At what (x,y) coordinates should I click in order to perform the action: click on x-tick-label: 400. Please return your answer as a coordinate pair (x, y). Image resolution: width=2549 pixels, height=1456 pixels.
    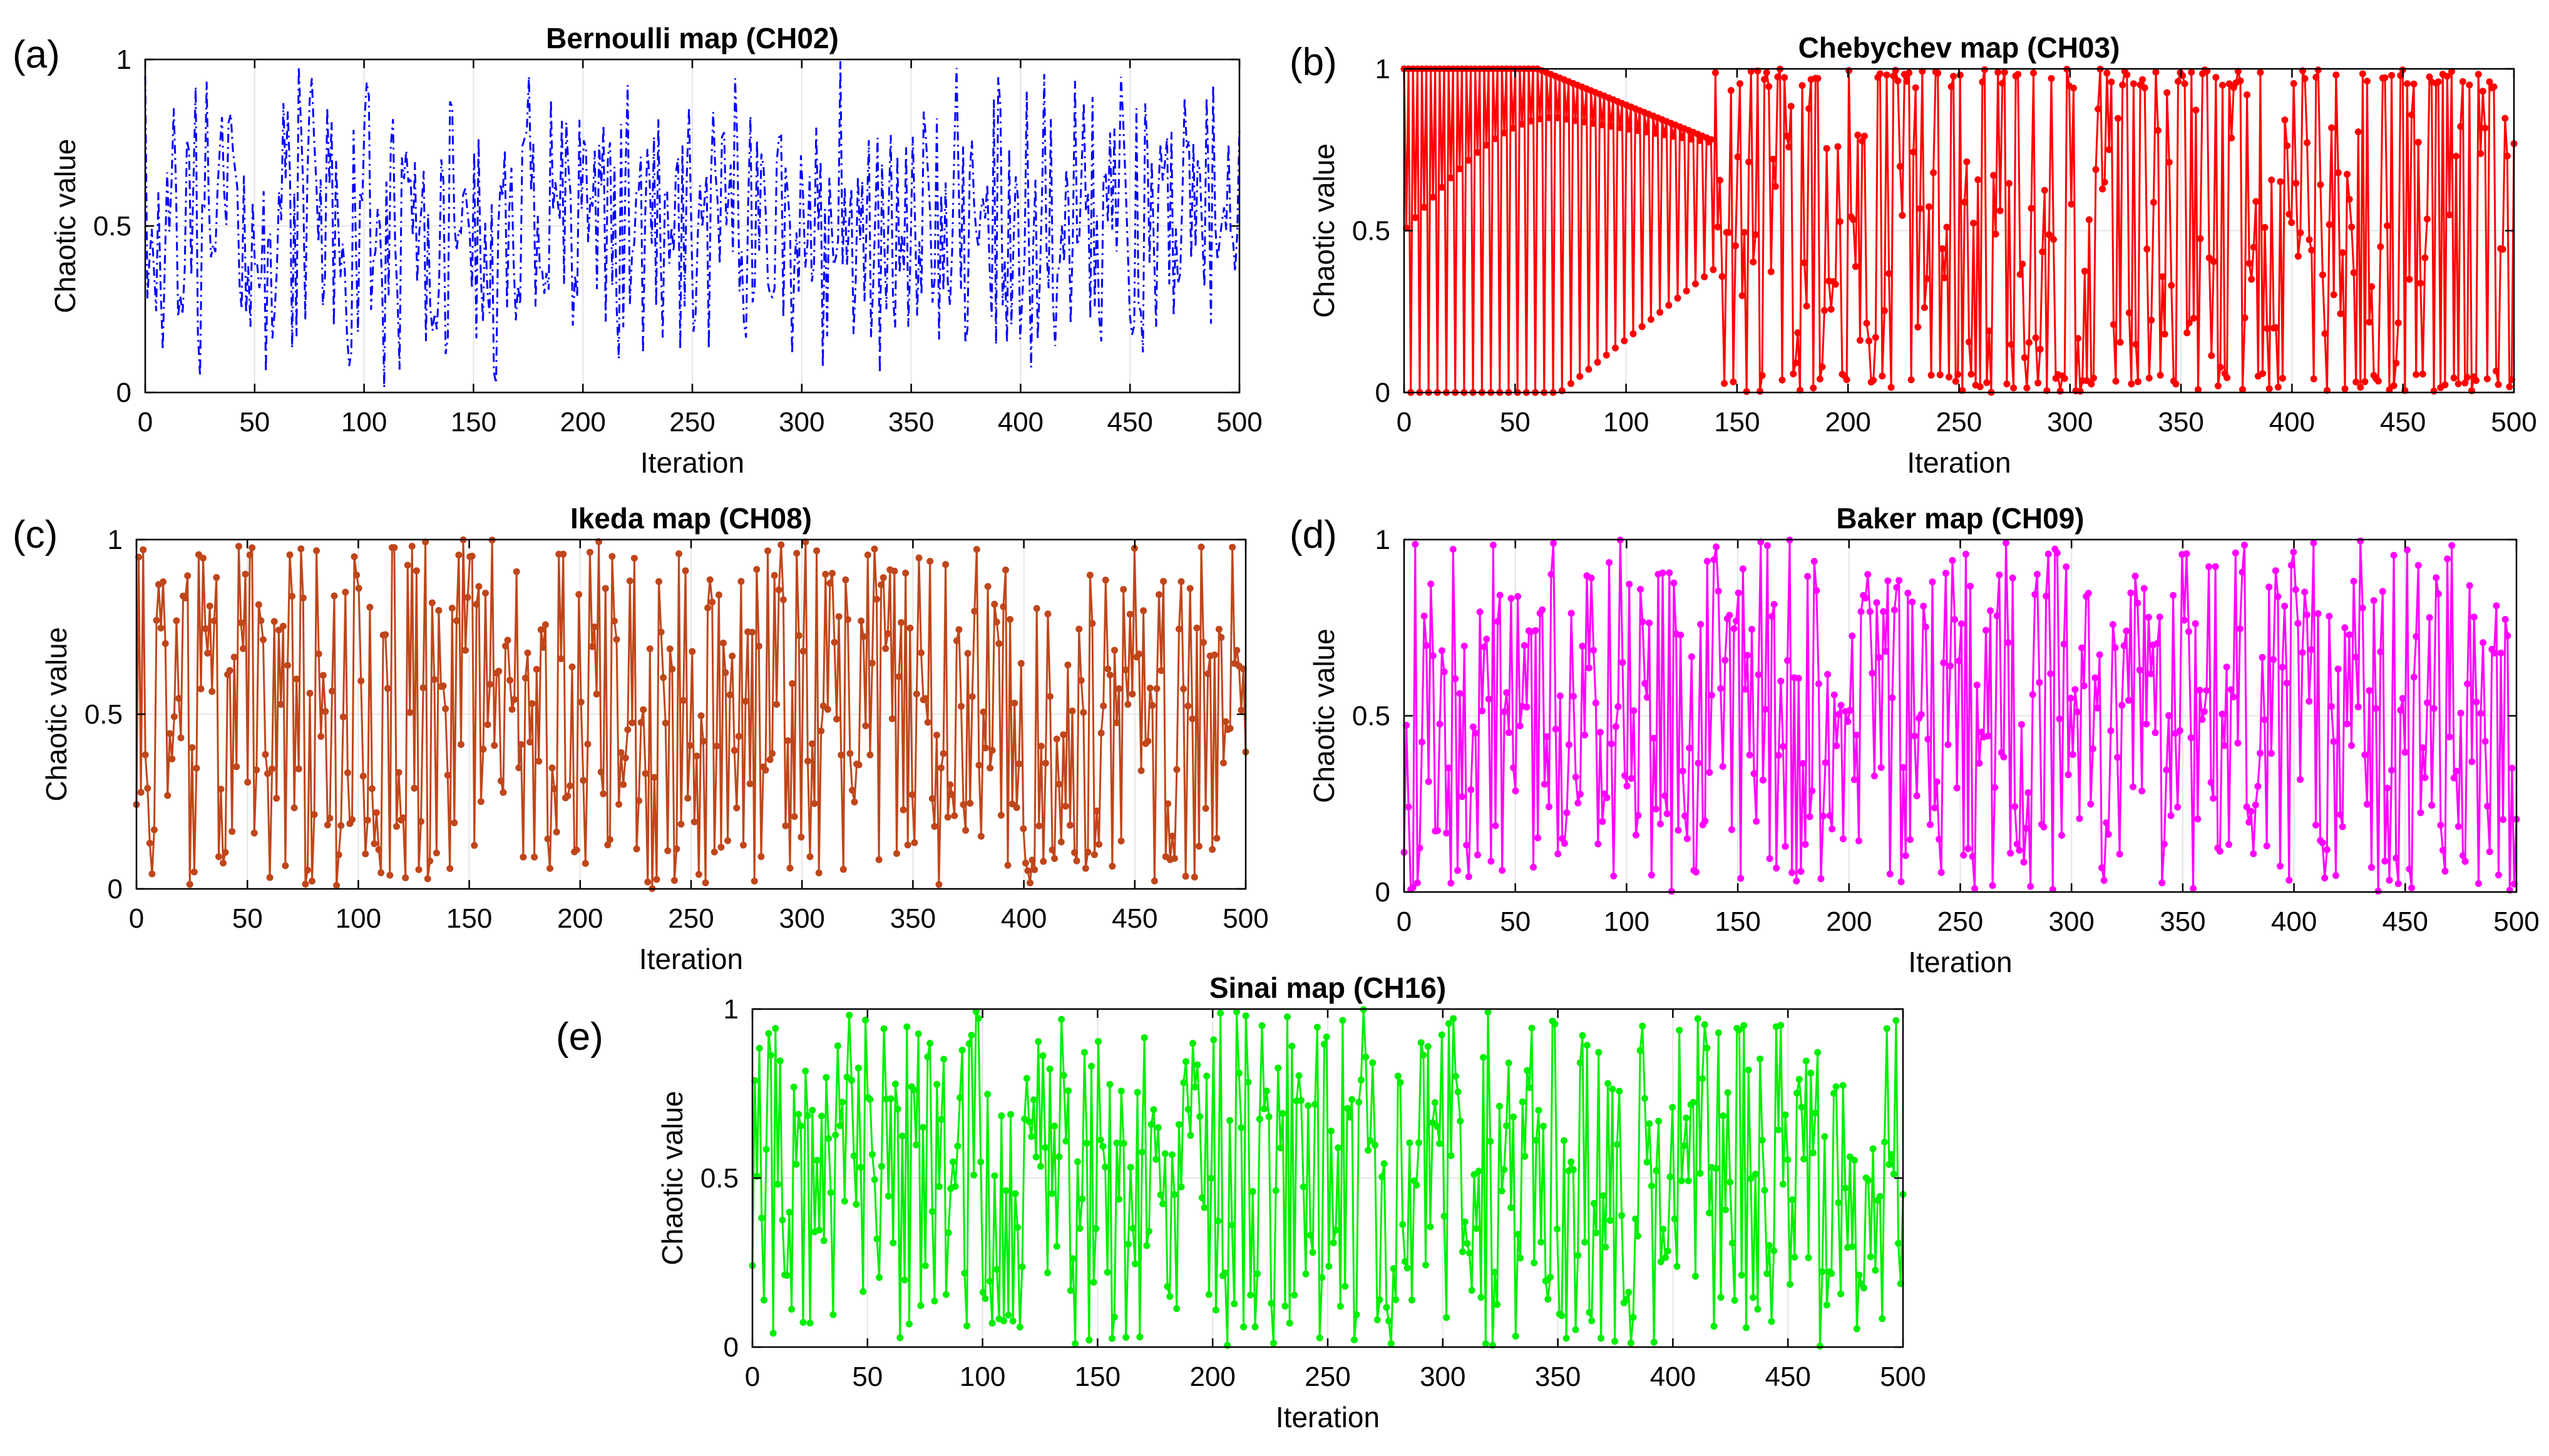
    Looking at the image, I should click on (1021, 423).